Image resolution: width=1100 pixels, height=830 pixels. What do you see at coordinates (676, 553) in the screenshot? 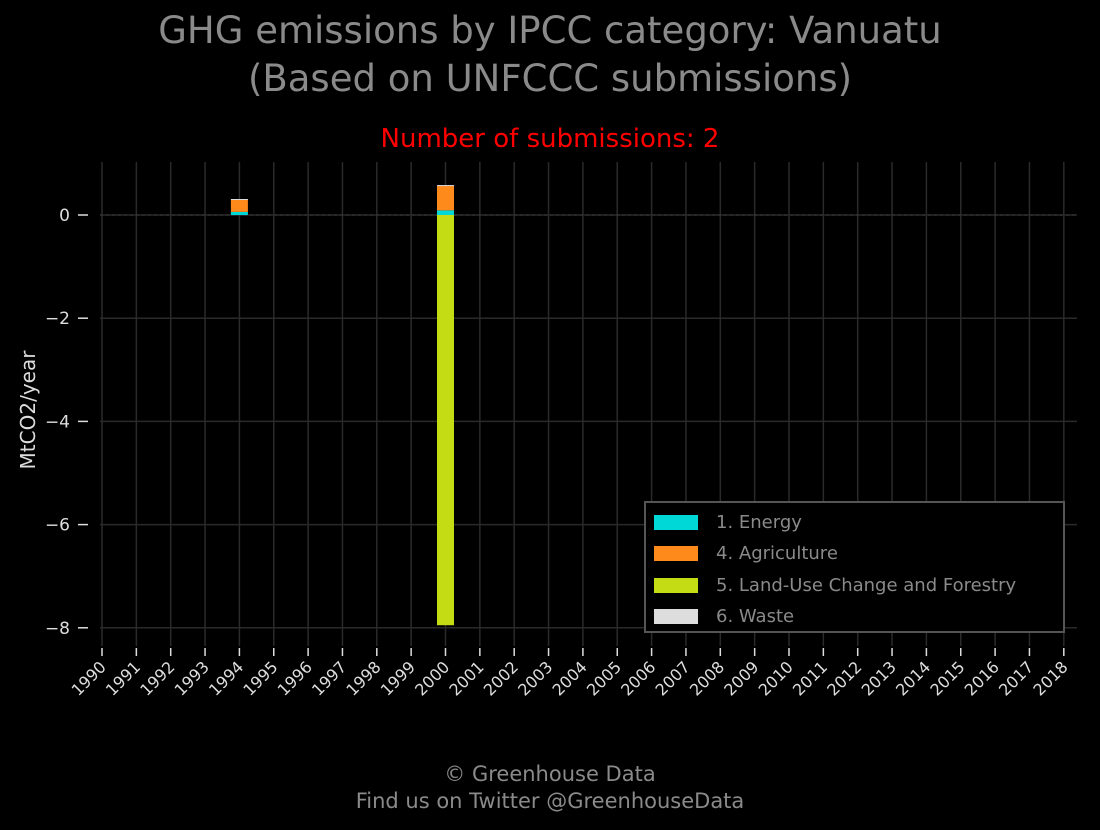
I see `legend-swatch-agriculture` at bounding box center [676, 553].